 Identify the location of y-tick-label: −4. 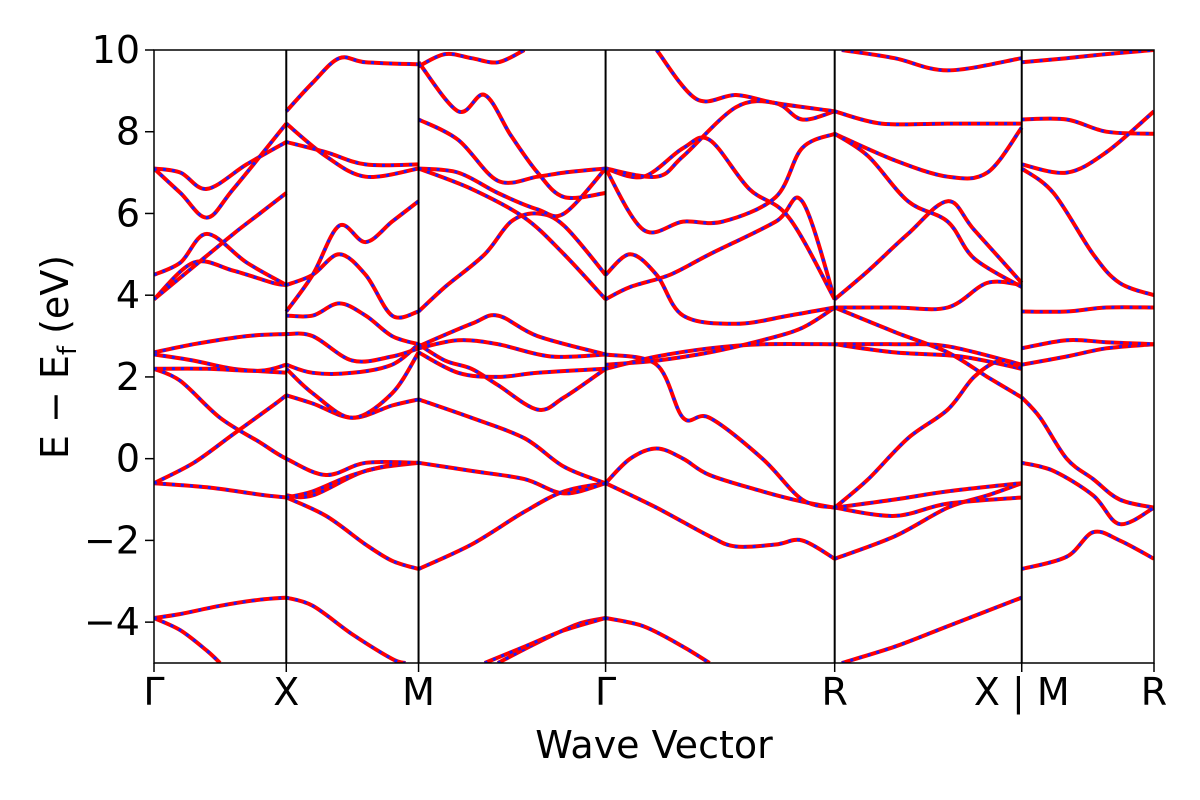
(112, 622).